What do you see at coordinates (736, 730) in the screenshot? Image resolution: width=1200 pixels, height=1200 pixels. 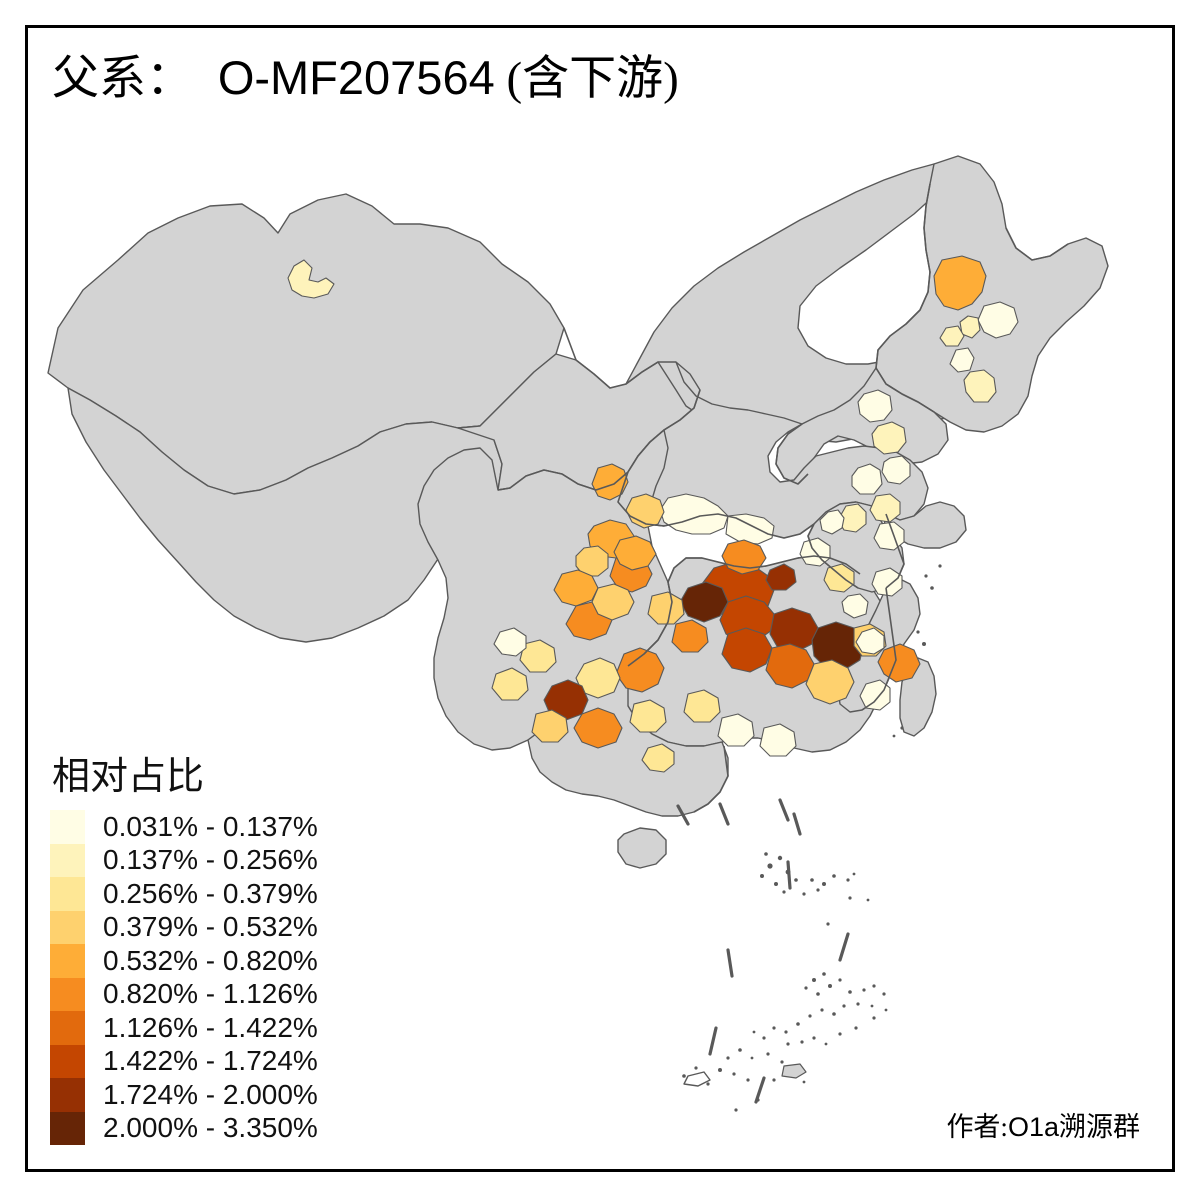 I see `prefecture-guangdong-north` at bounding box center [736, 730].